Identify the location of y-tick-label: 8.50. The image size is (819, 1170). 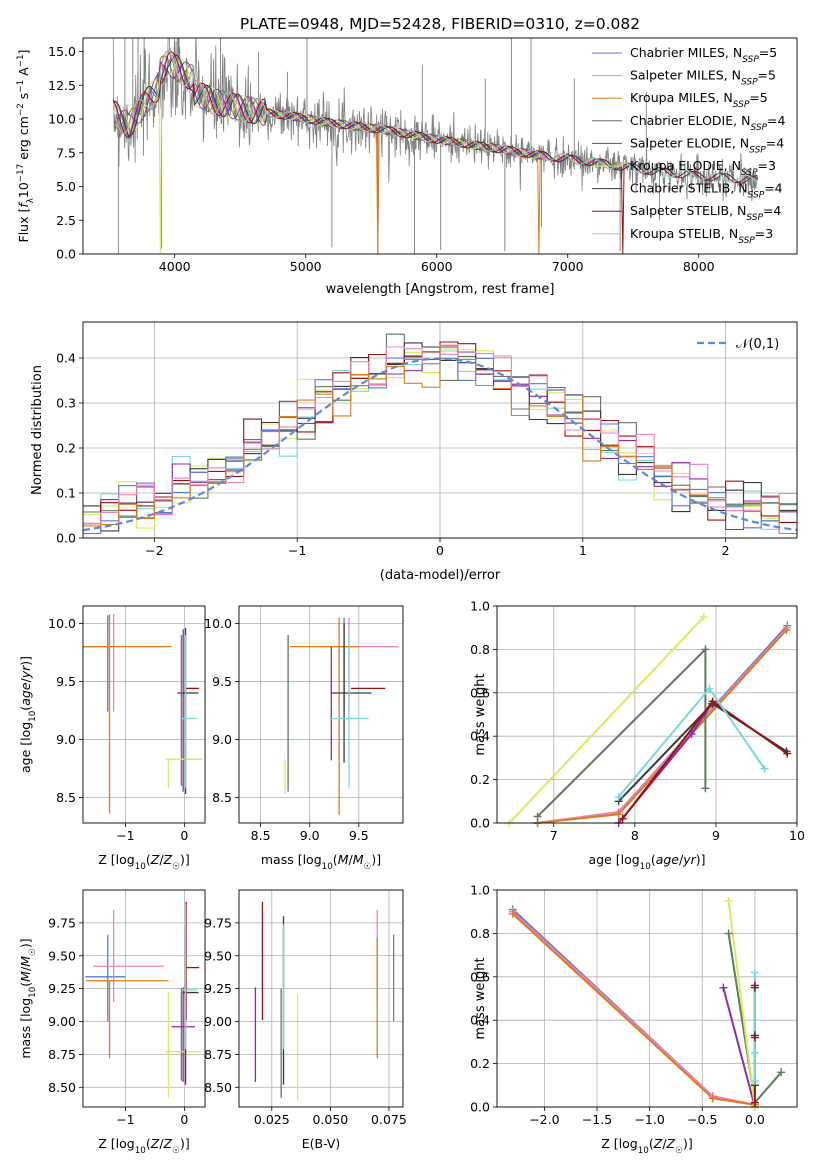
(62, 1087).